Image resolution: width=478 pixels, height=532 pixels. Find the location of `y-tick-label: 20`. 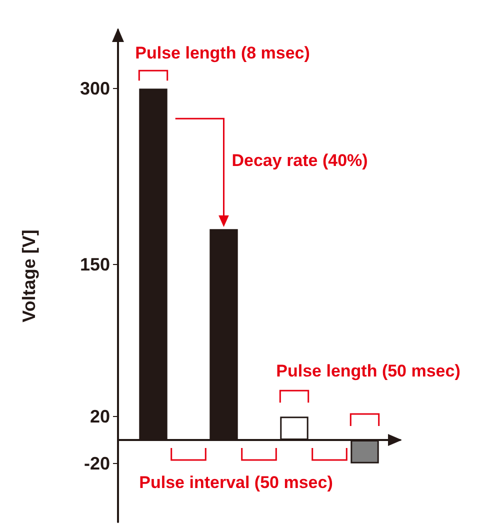

y-tick-label: 20 is located at coordinates (100, 416).